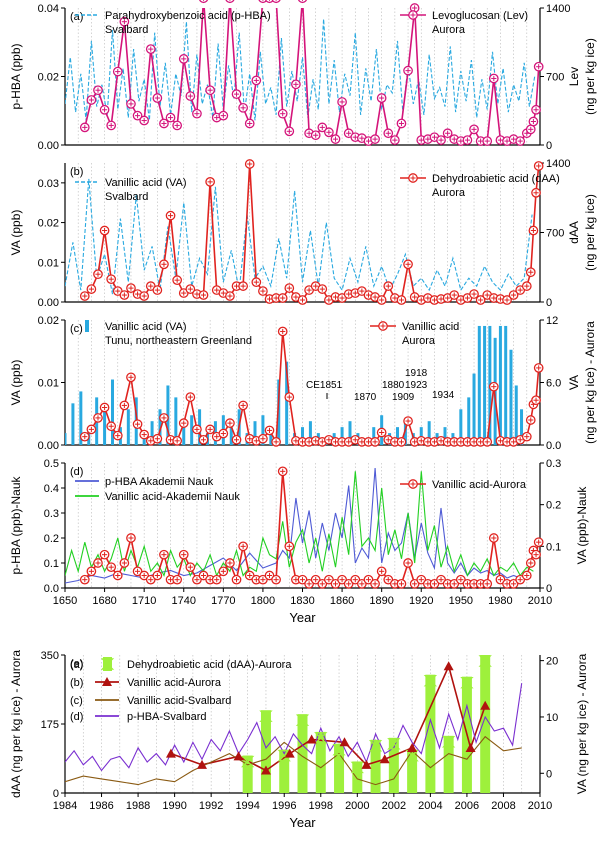  What do you see at coordinates (51, 489) in the screenshot?
I see `tick-label-left: 0.4` at bounding box center [51, 489].